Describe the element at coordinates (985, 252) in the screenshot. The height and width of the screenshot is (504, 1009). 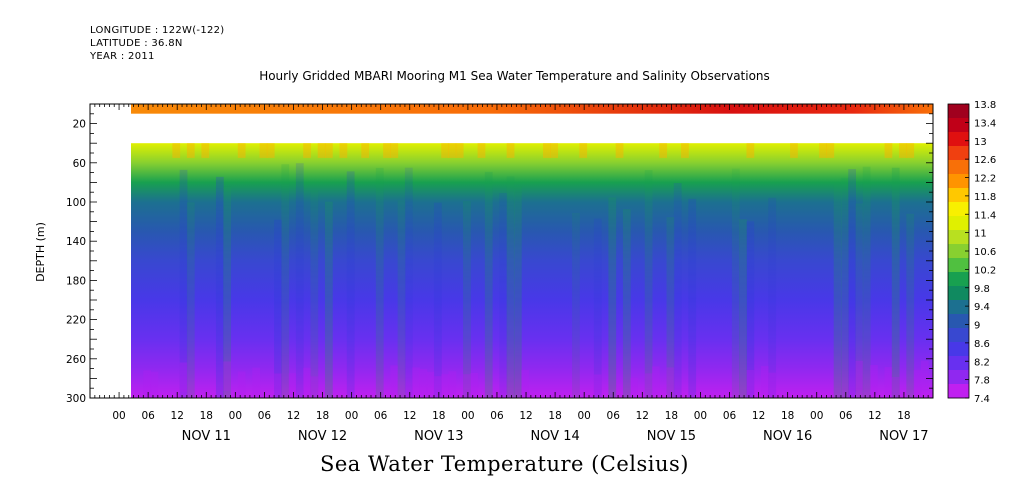
I see `colorbar-label: 10.6` at that location.